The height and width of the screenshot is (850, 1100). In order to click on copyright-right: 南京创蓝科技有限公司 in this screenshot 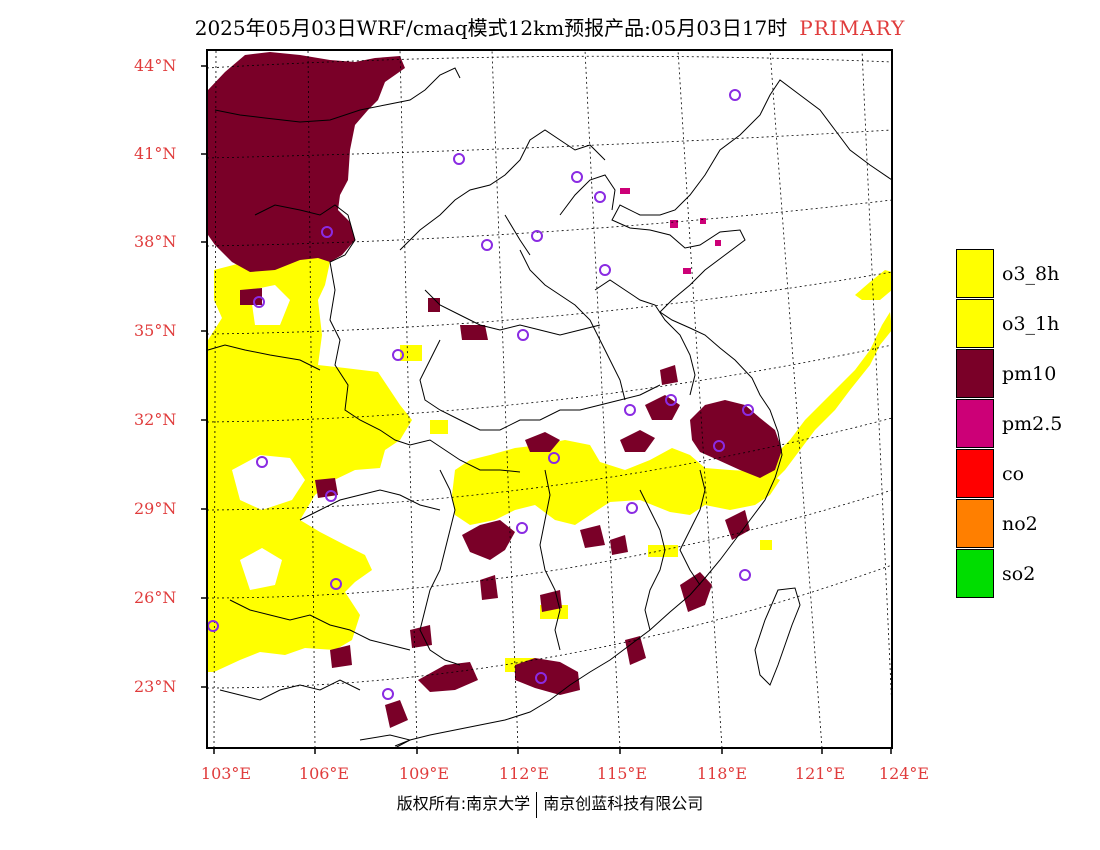, I will do `click(623, 803)`.